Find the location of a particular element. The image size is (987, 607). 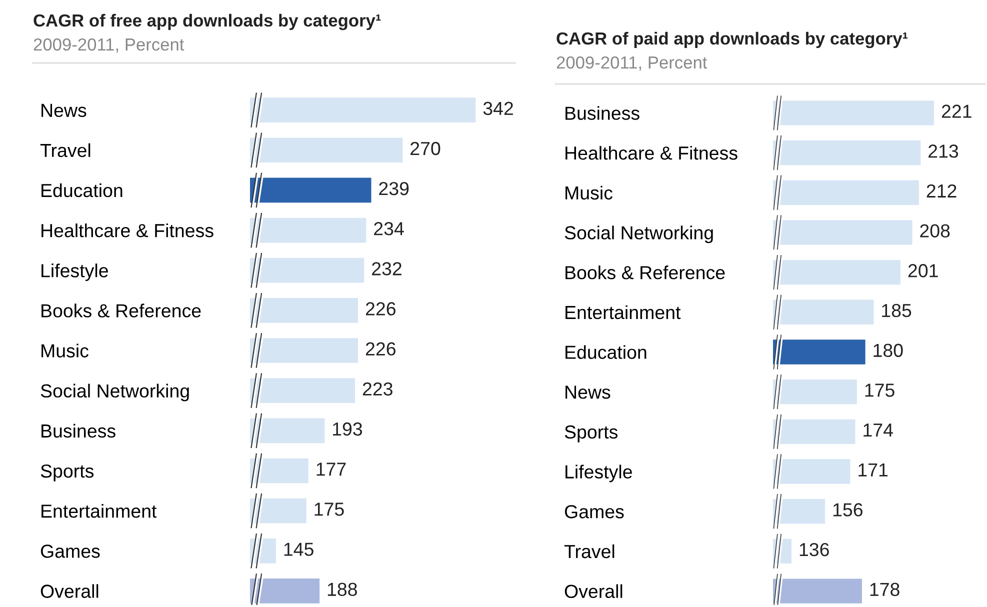

data-label: 177 is located at coordinates (331, 469).